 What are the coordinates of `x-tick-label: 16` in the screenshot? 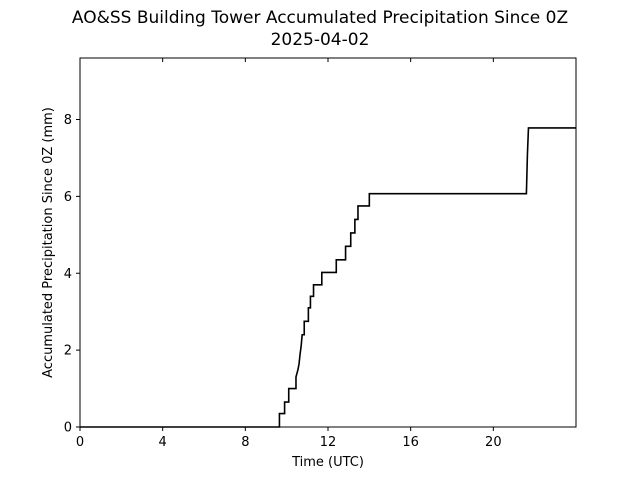 It's located at (410, 442).